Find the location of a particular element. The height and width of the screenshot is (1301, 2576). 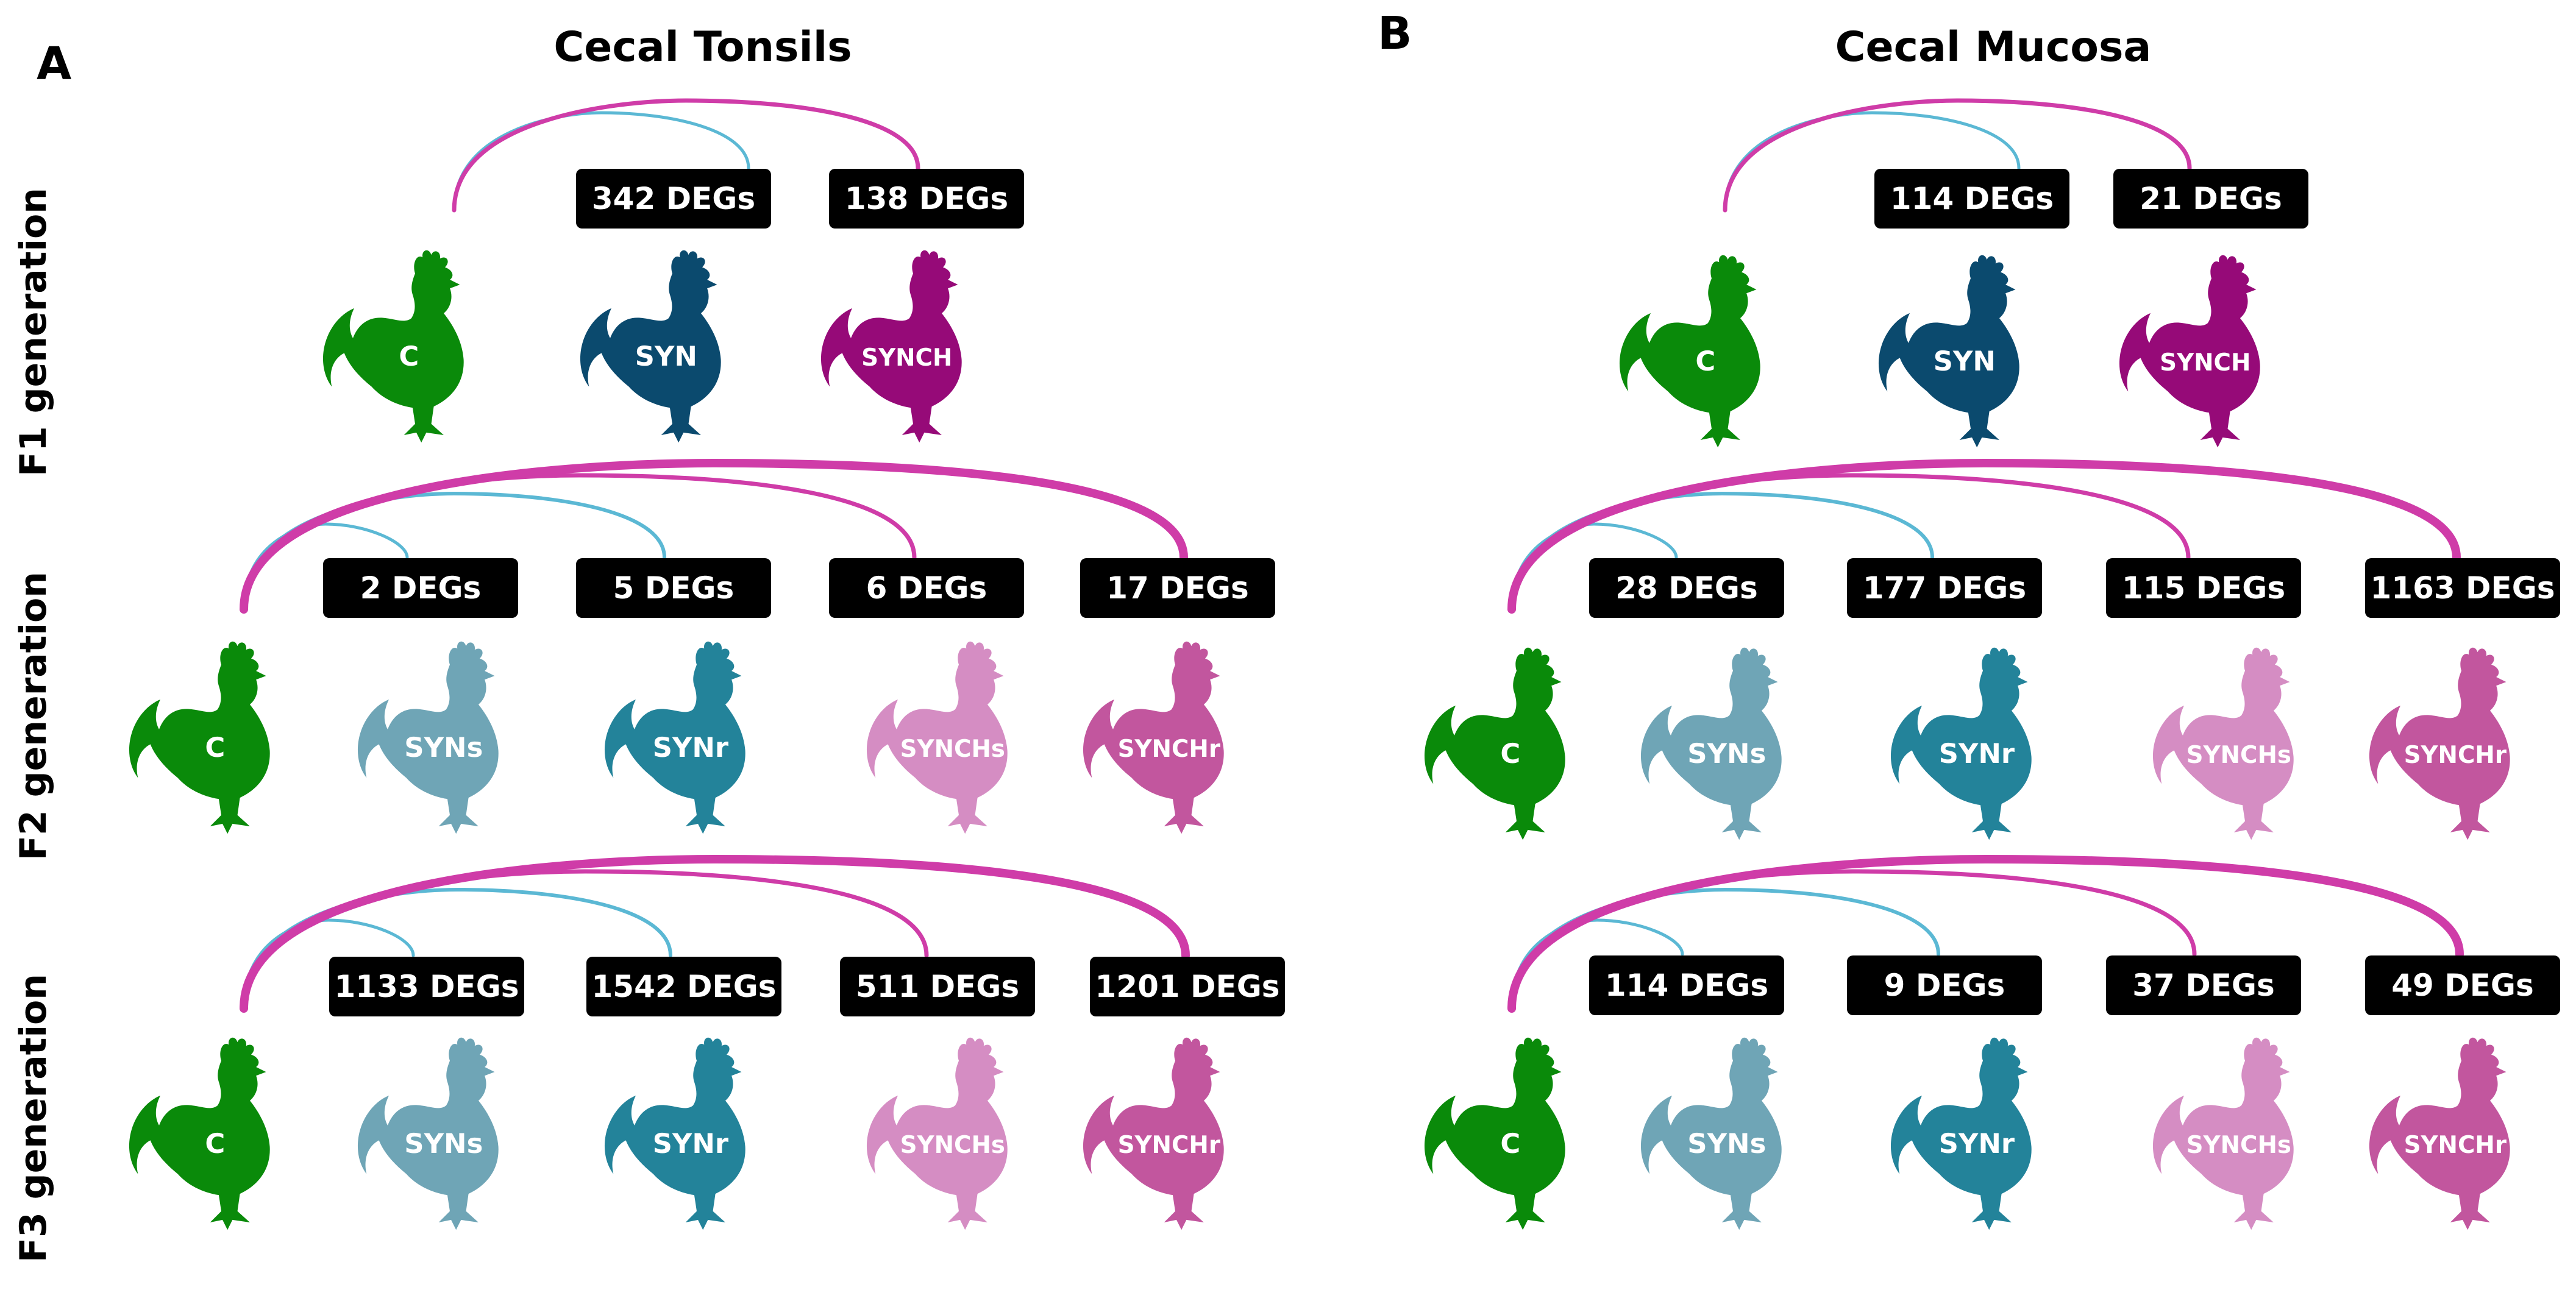

deg-count-box: 21 DEGs is located at coordinates (2210, 199).